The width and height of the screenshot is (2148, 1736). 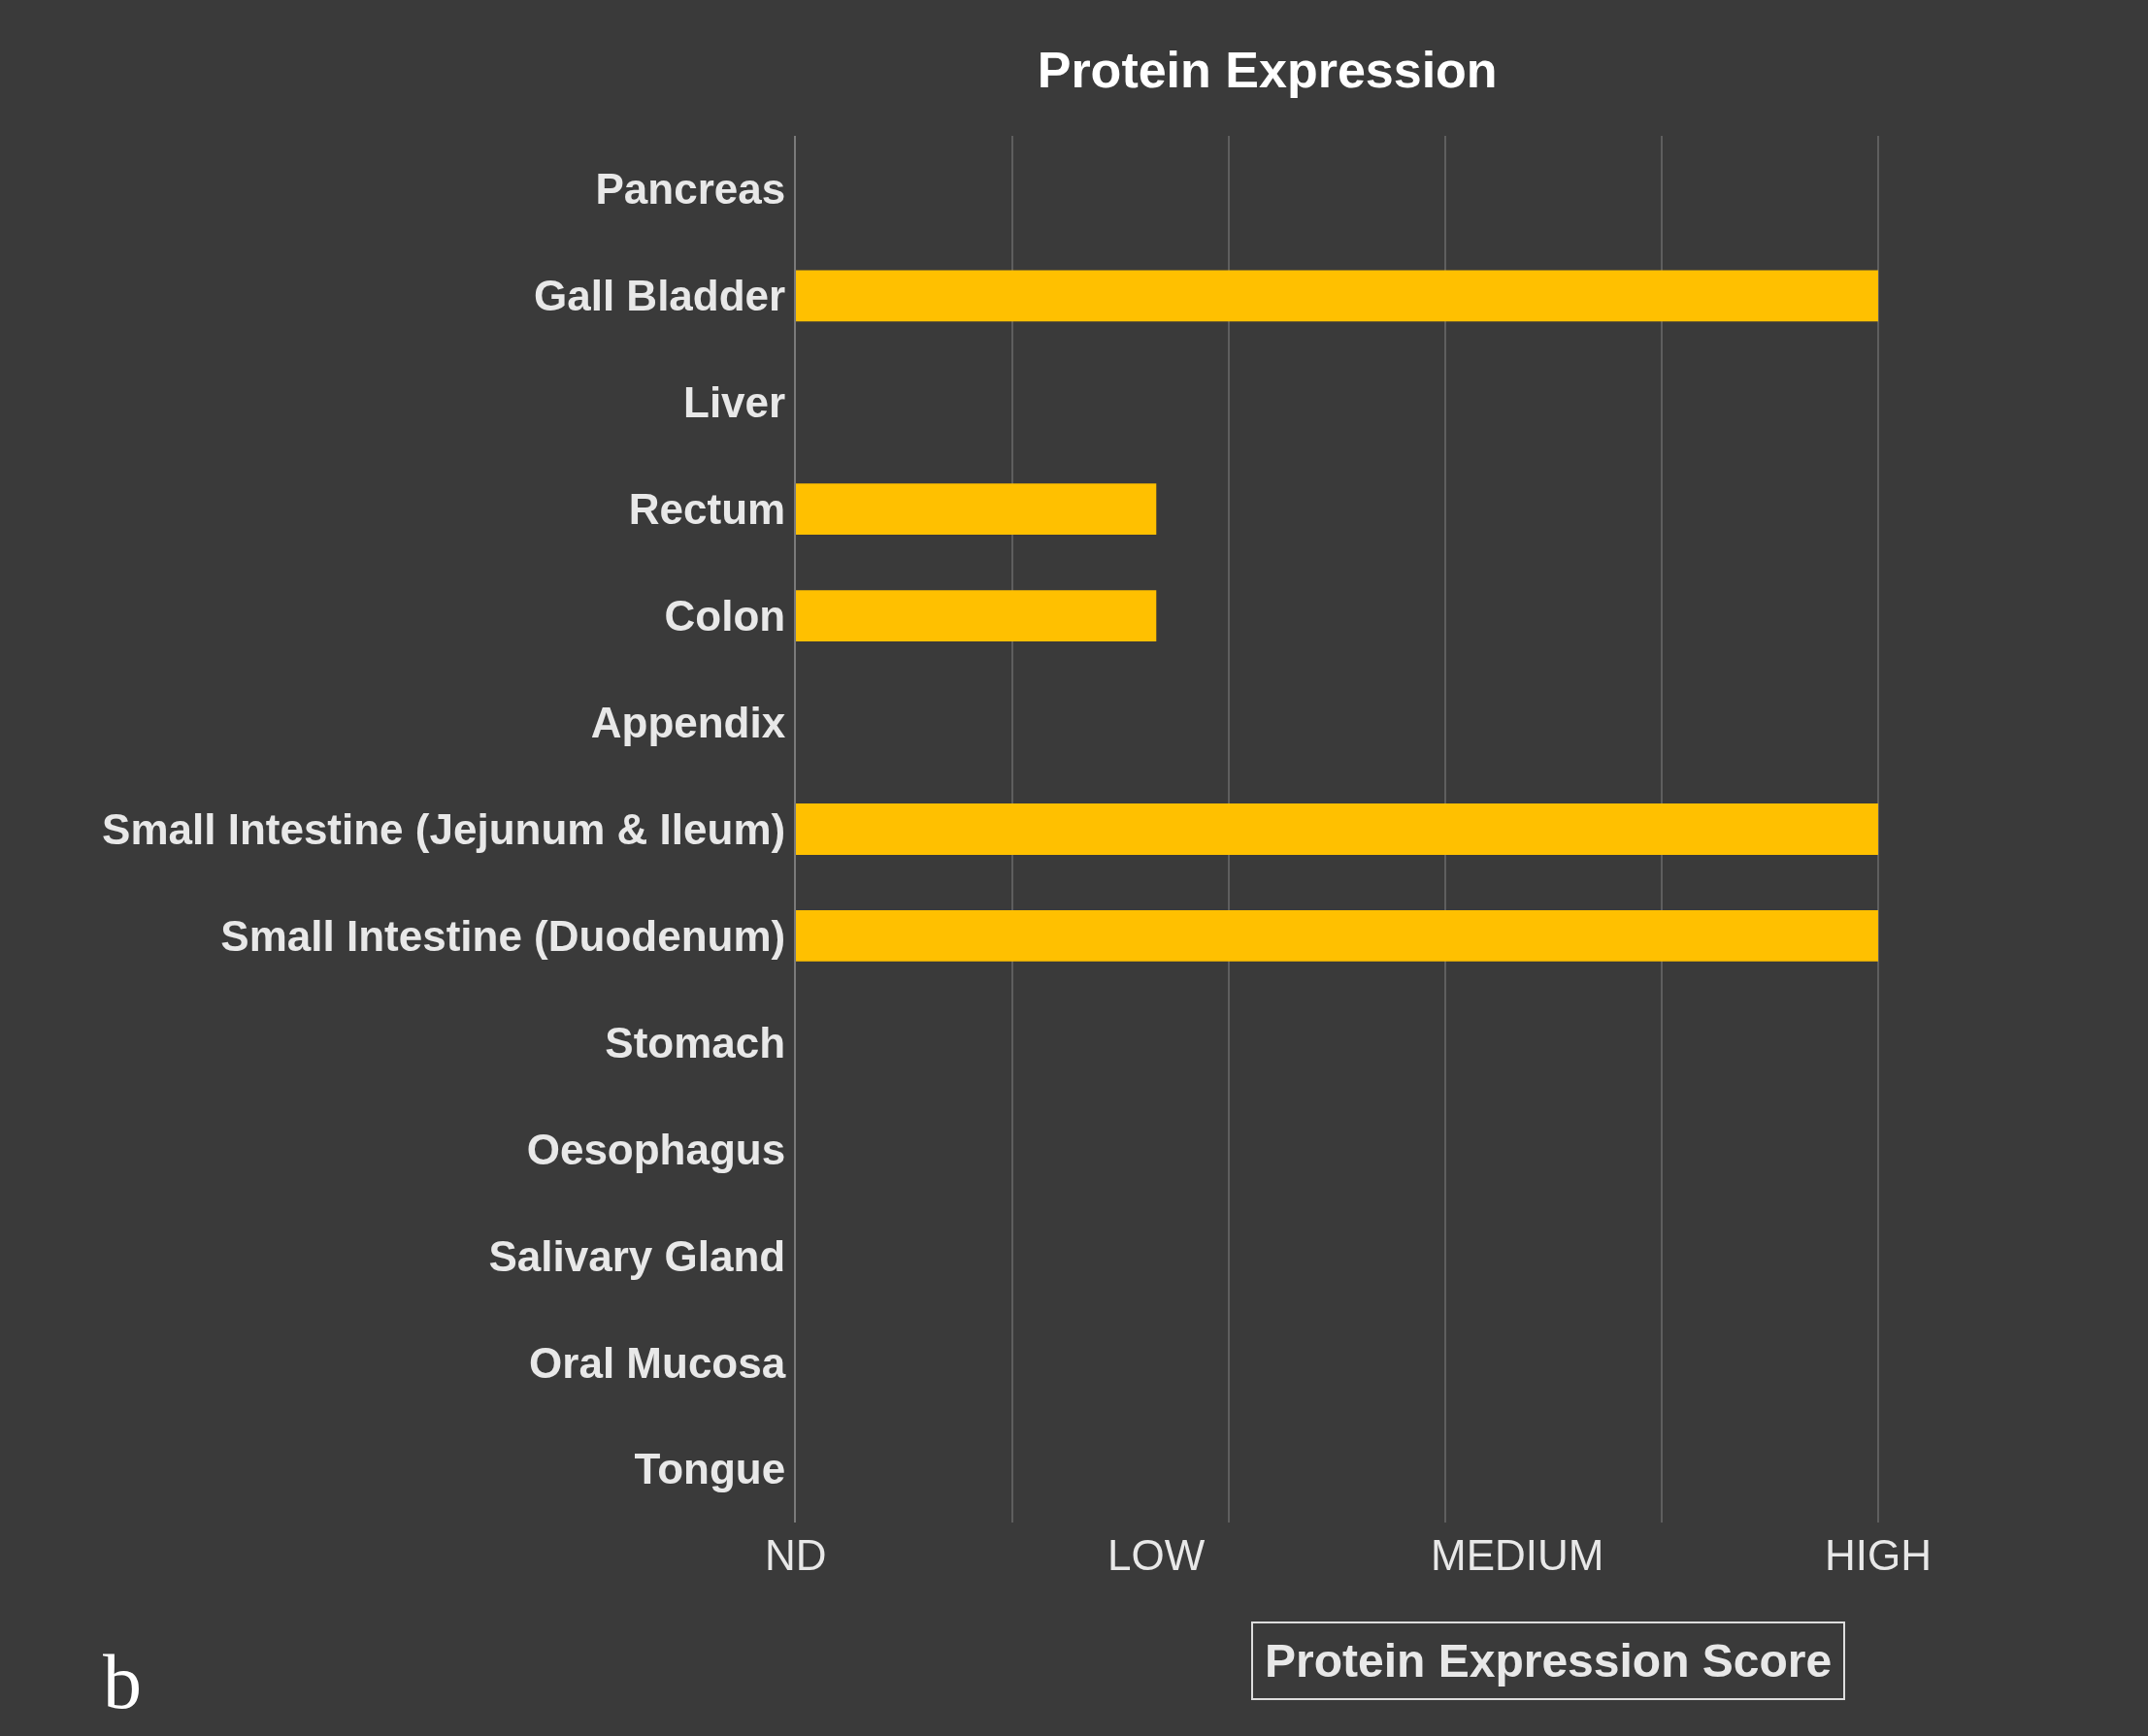 I want to click on y-tick-label: Colon, so click(x=725, y=616).